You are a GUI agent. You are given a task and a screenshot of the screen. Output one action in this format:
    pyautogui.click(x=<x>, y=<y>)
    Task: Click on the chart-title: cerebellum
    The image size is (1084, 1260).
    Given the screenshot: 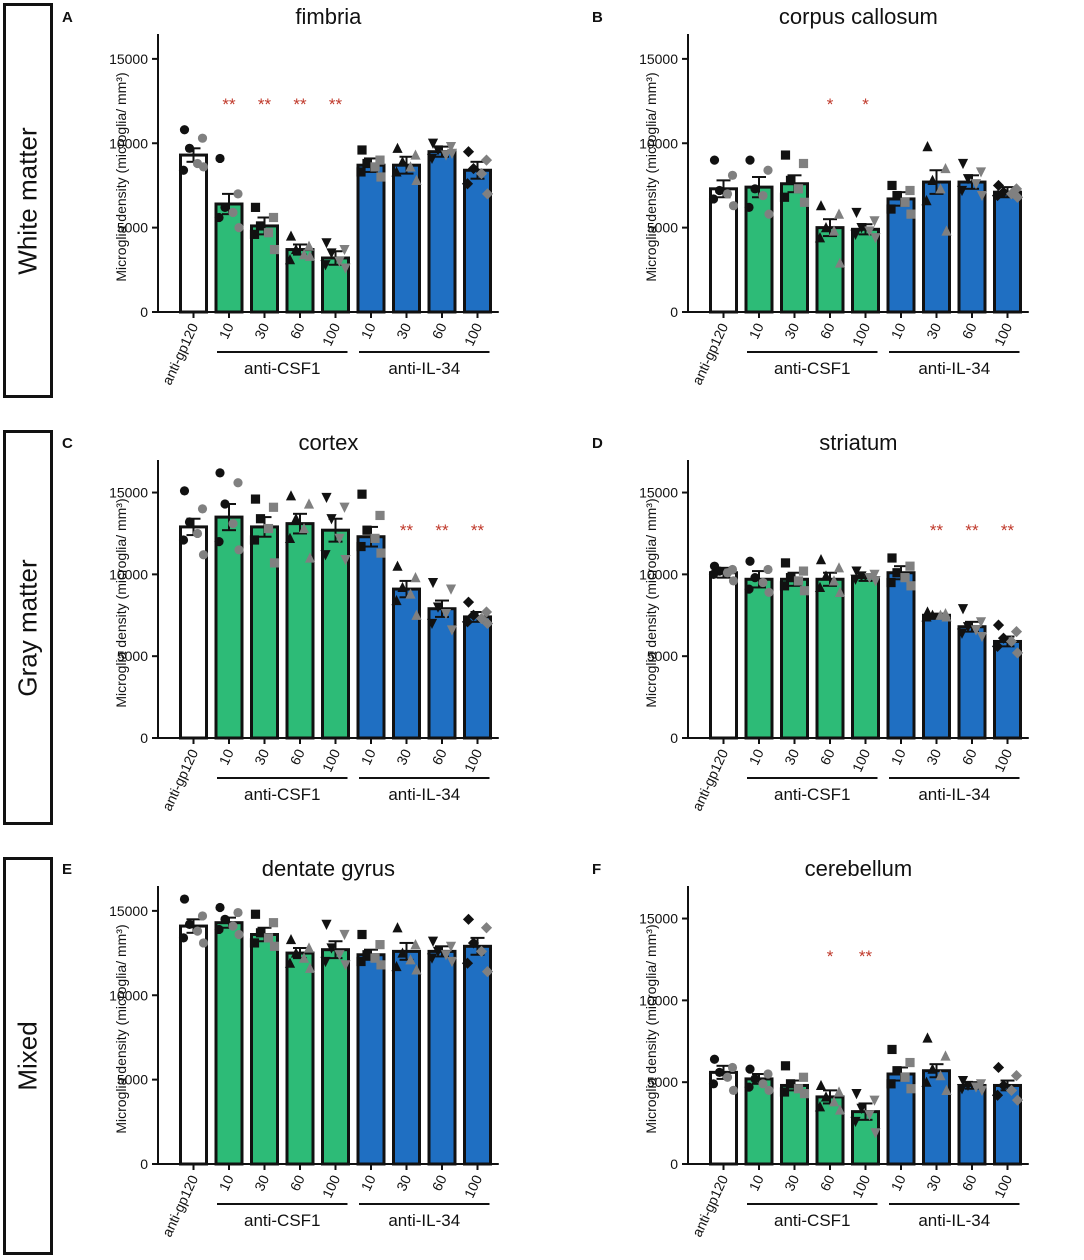 What is the action you would take?
    pyautogui.click(x=859, y=868)
    